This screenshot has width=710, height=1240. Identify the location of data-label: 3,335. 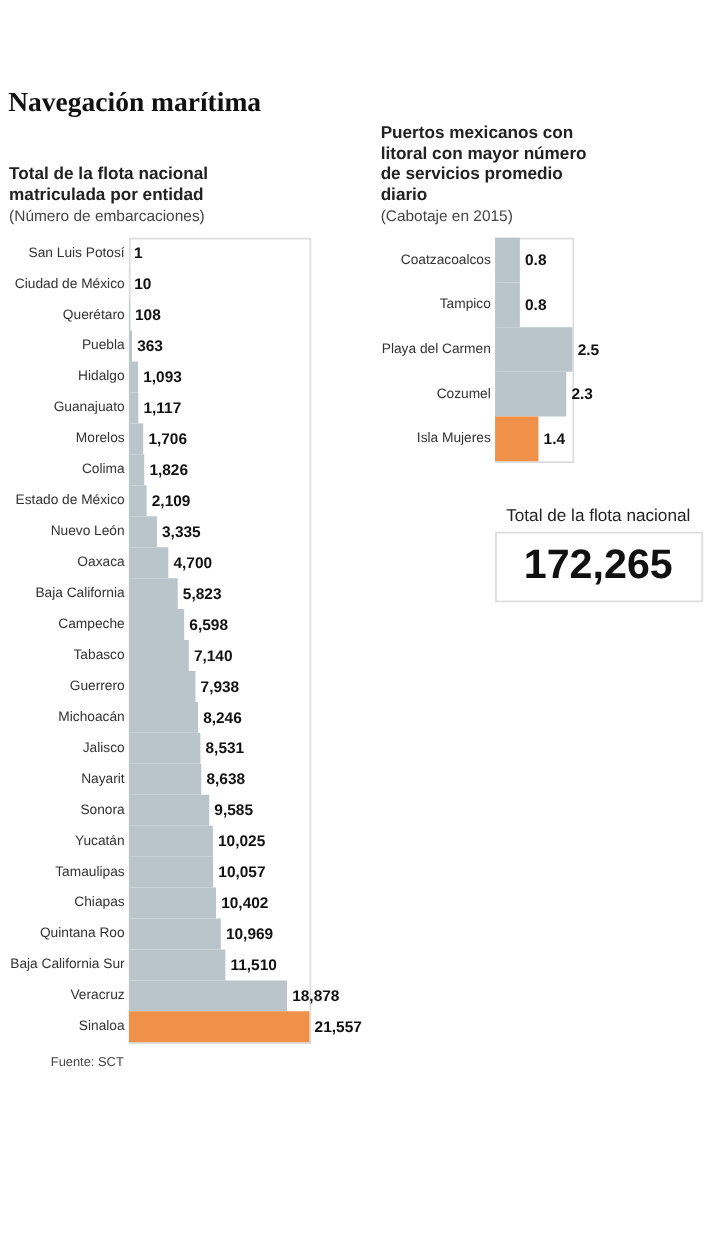
(182, 531).